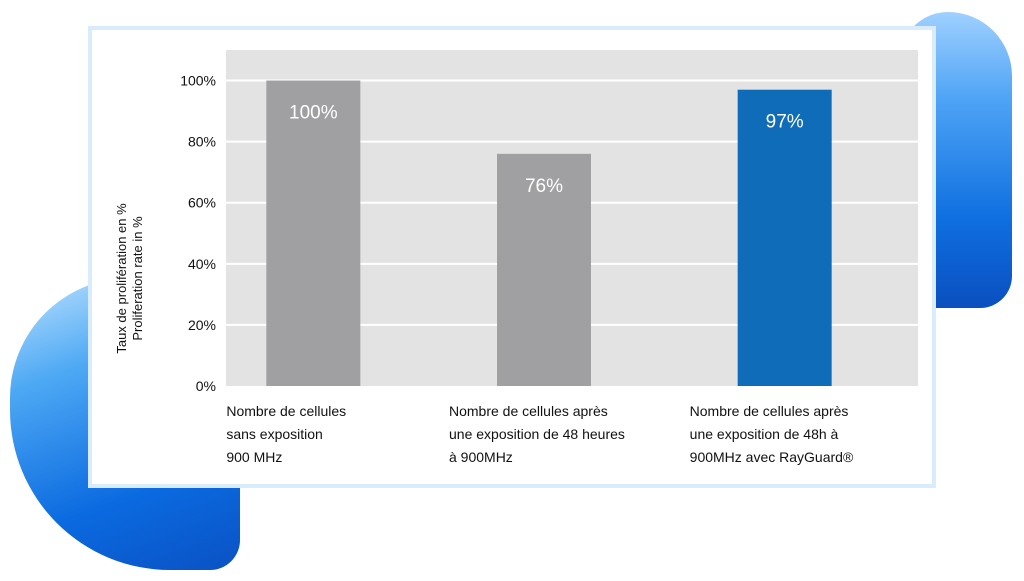  Describe the element at coordinates (121, 278) in the screenshot. I see `y-axis-label-fr: Taux de prolifération en %` at that location.